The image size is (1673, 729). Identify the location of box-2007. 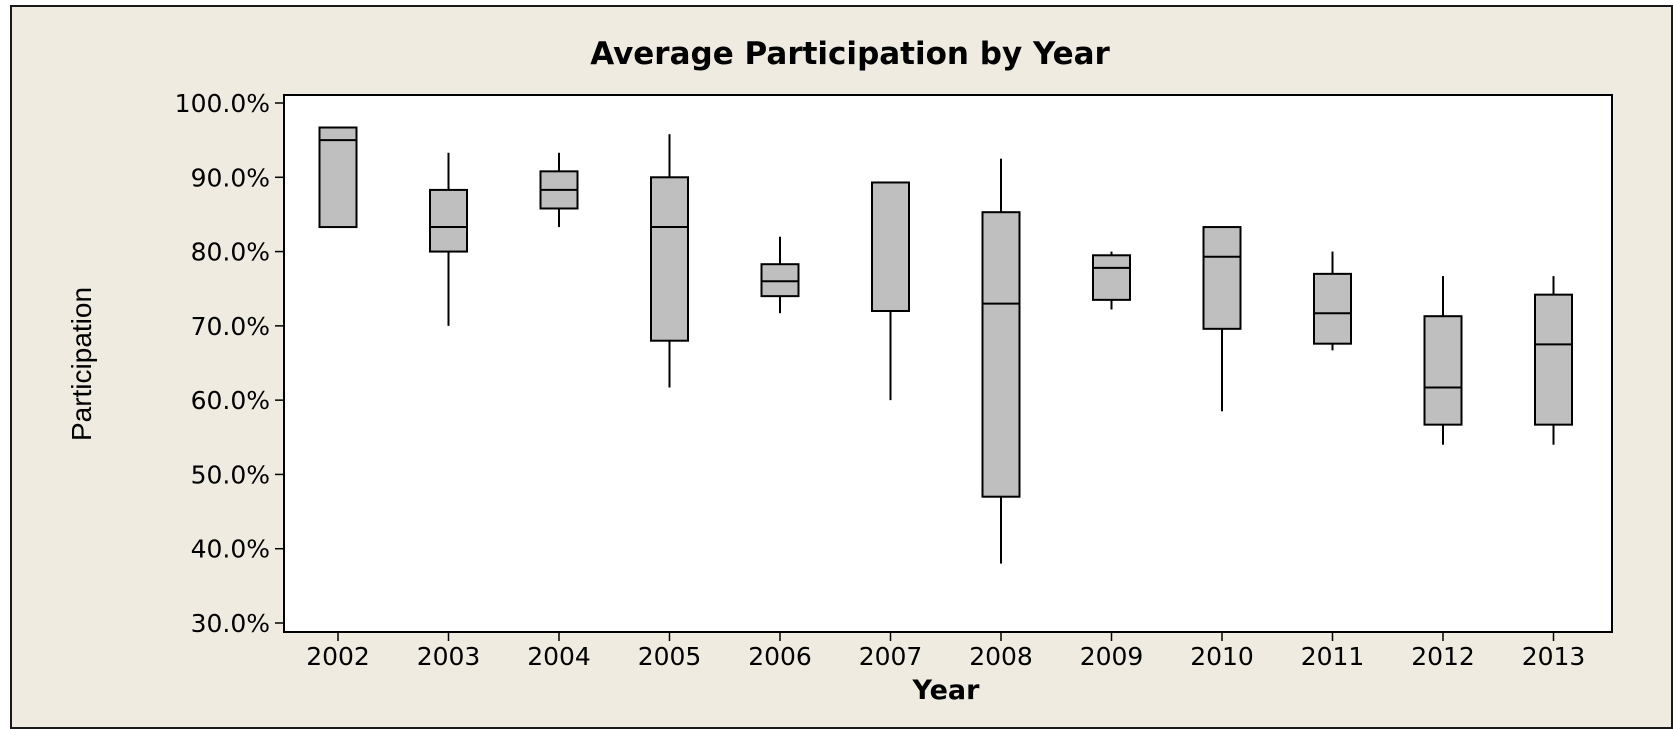
(890, 291).